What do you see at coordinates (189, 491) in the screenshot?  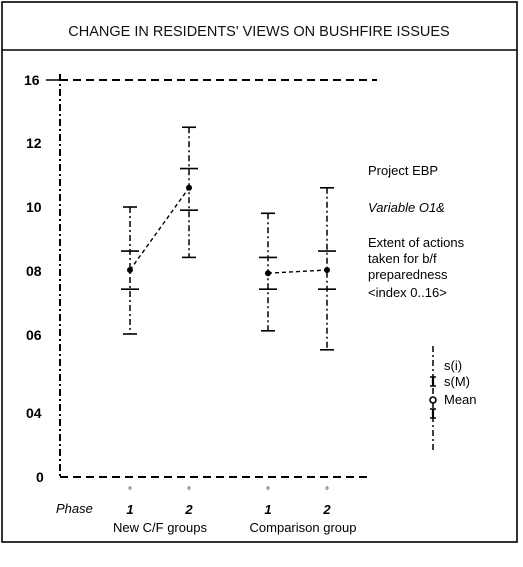 I see `group1-phase2-tick-mark: °` at bounding box center [189, 491].